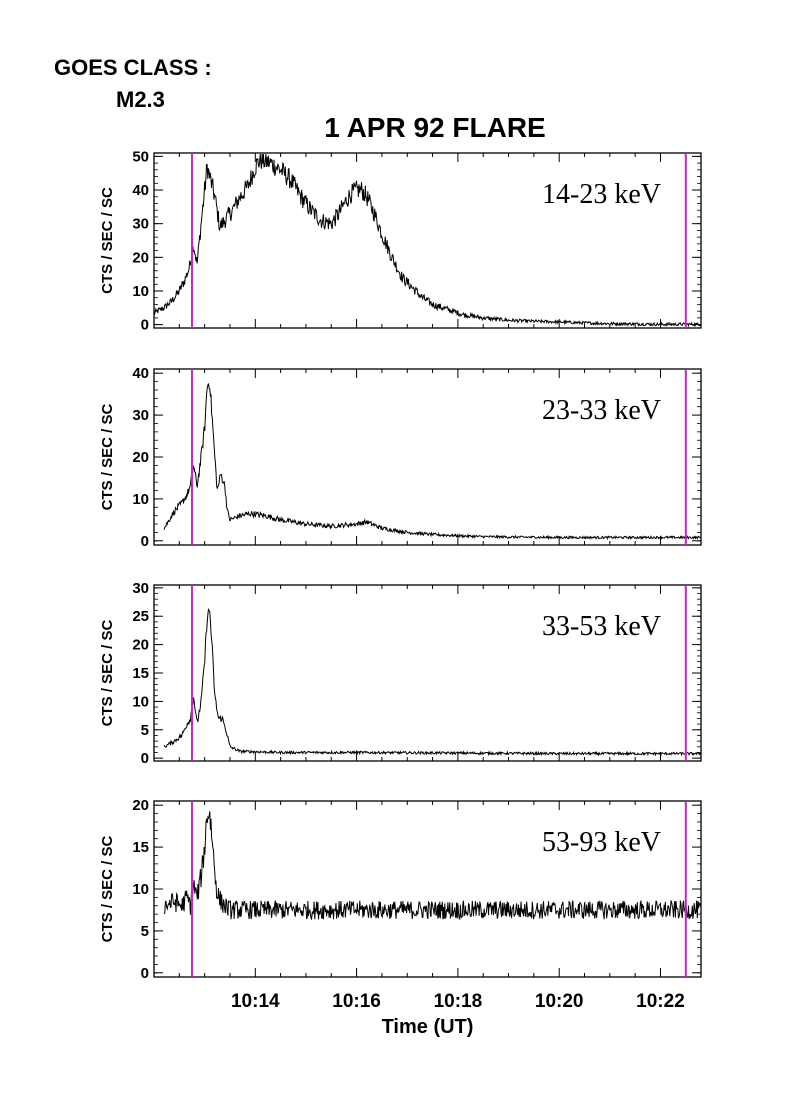 This screenshot has width=790, height=1118. What do you see at coordinates (140, 99) in the screenshot?
I see `goes-class-value: M2.3` at bounding box center [140, 99].